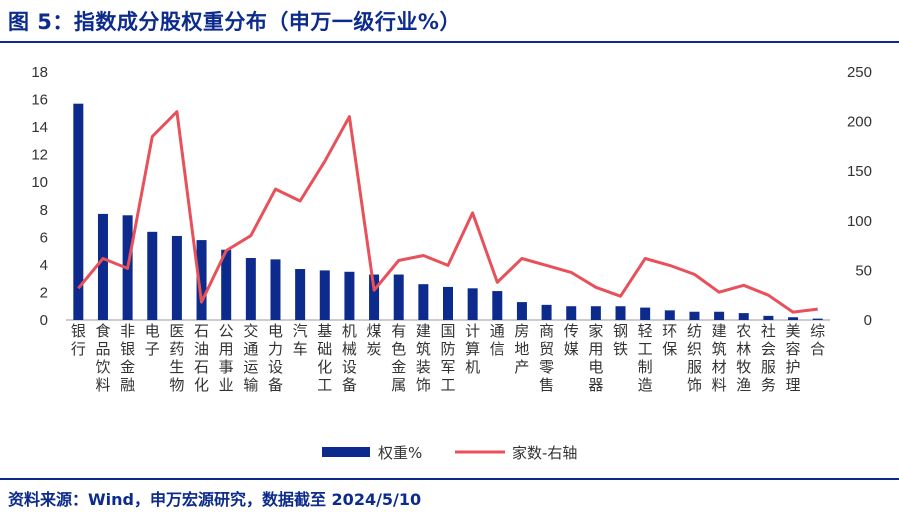 This screenshot has width=899, height=517. I want to click on x-tick-label: 计算机, so click(472, 349).